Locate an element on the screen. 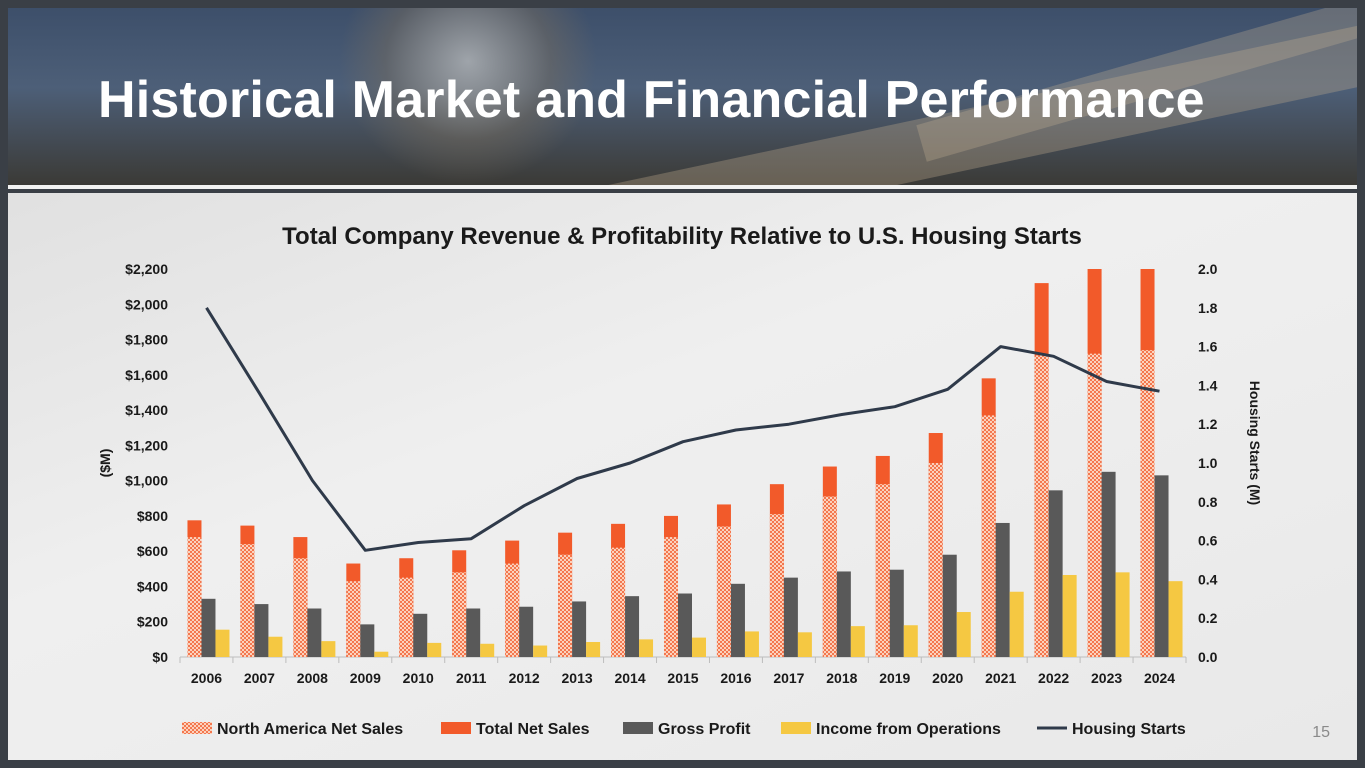 The image size is (1365, 768). x-tick-label: 2006 is located at coordinates (206, 678).